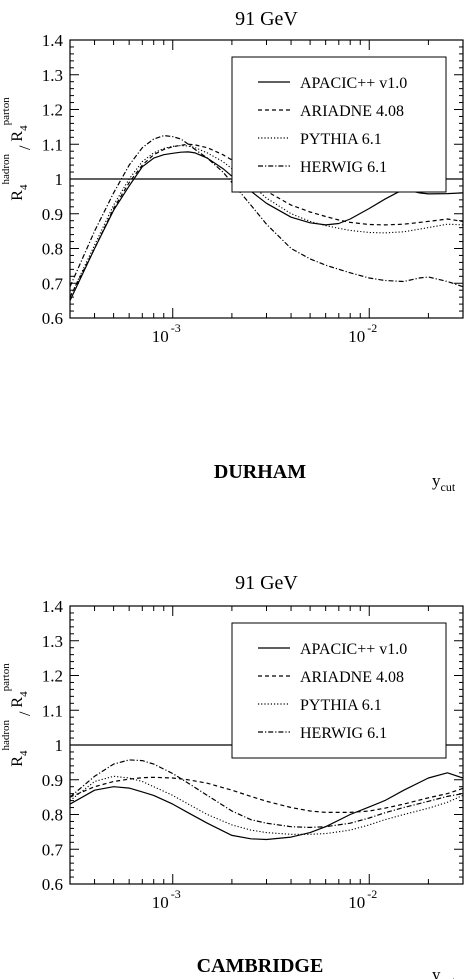  Describe the element at coordinates (260, 966) in the screenshot. I see `algorithm-label: CAMBRIDGE` at that location.